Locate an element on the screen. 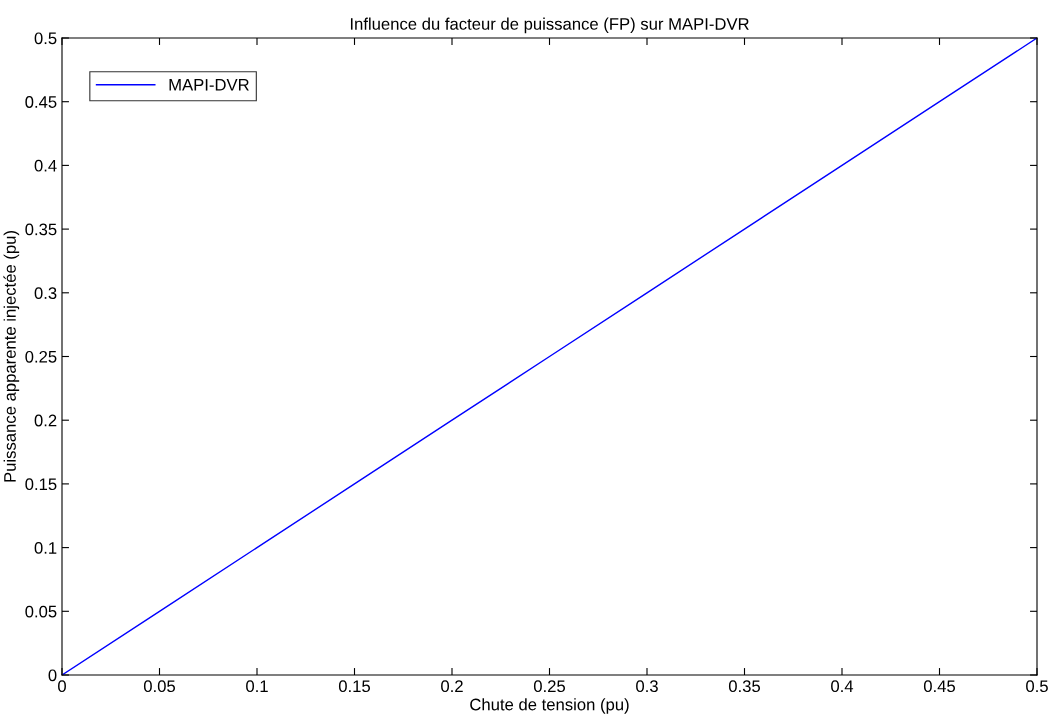  chart-title: Influence du facteur de puissance (FP) sur MAPI-DVR is located at coordinates (549, 25).